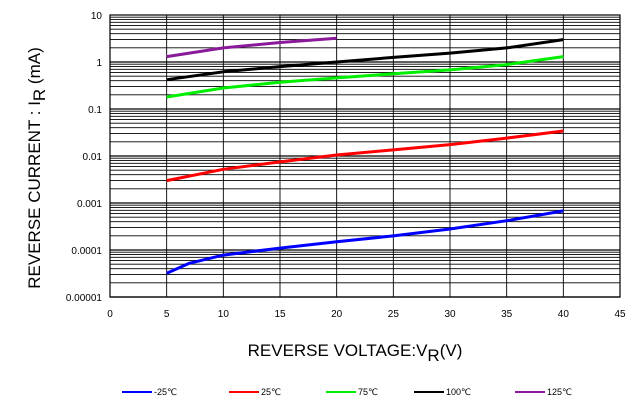  What do you see at coordinates (458, 392) in the screenshot?
I see `legend-label-3: 100℃` at bounding box center [458, 392].